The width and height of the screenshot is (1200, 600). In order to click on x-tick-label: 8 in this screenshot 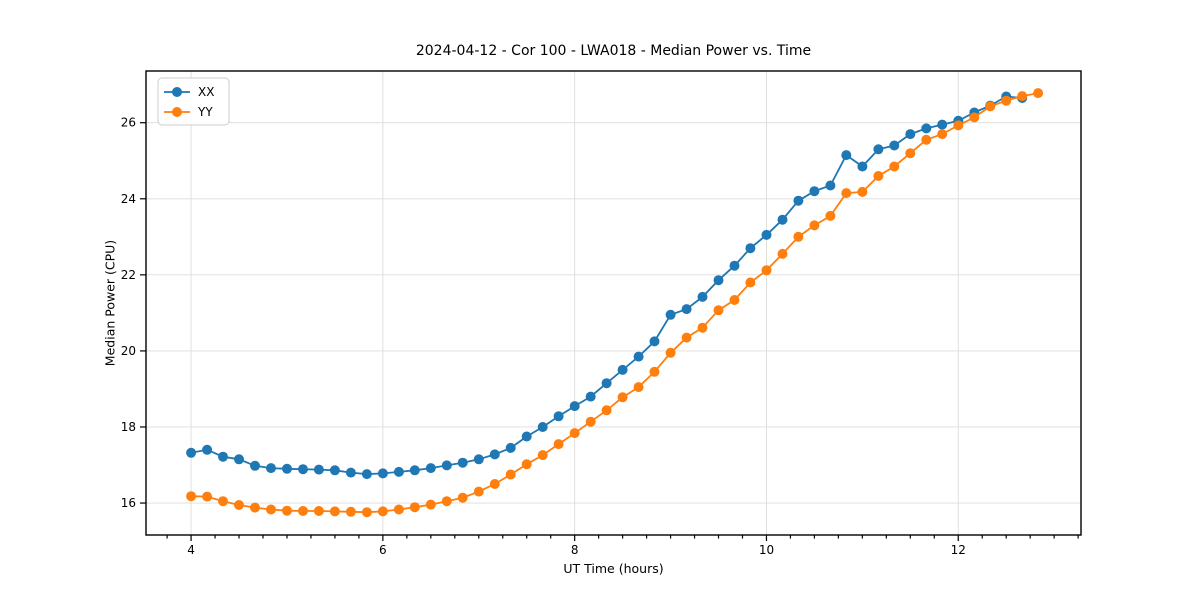, I will do `click(575, 550)`.